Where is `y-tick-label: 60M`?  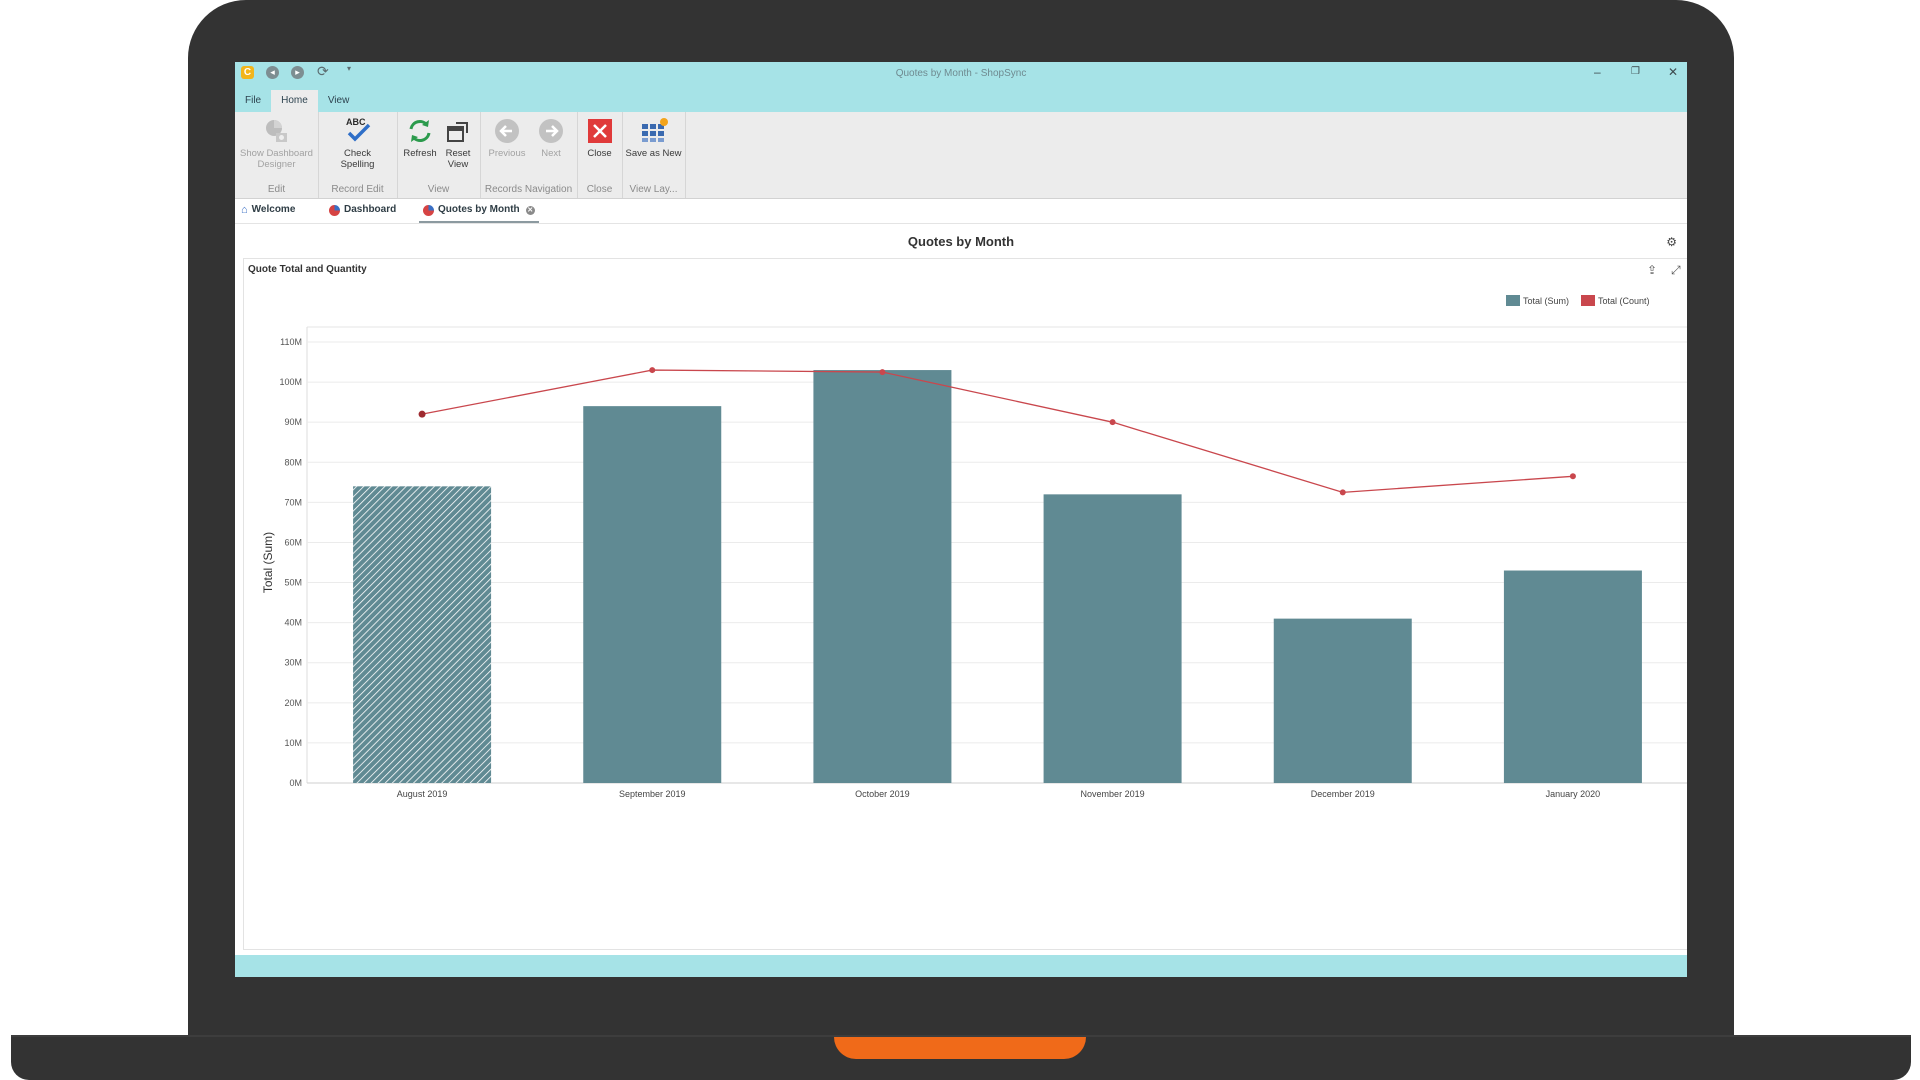 y-tick-label: 60M is located at coordinates (293, 542).